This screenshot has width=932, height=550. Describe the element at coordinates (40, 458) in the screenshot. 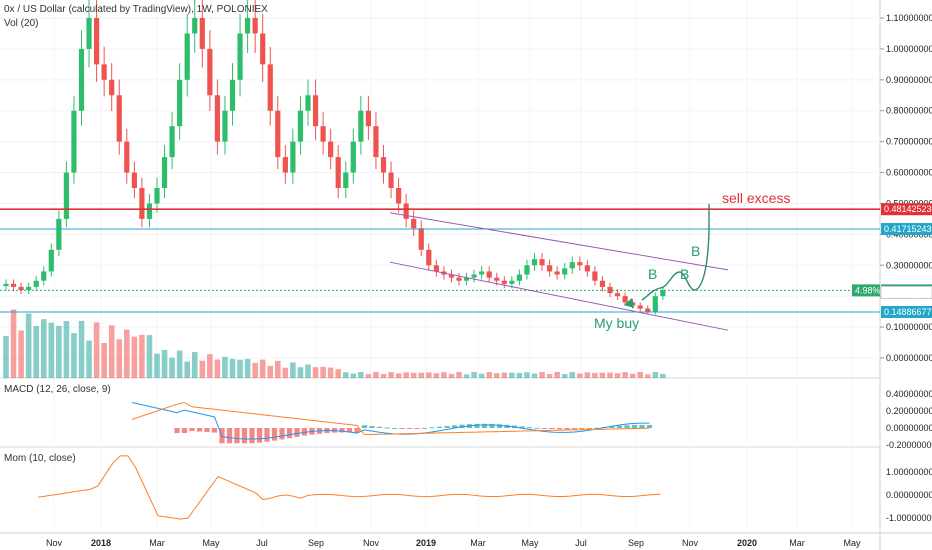

I see `mom-label: Mom (10, close)` at that location.